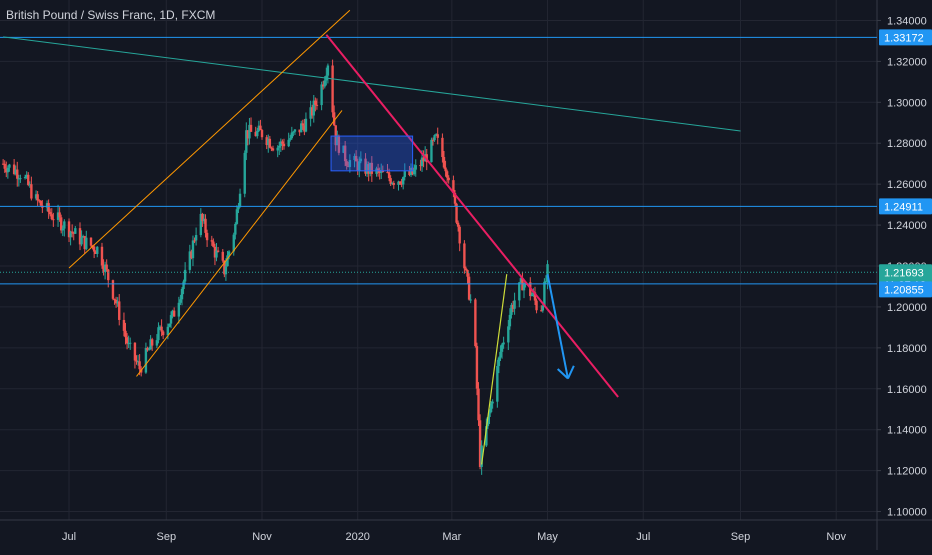 Image resolution: width=932 pixels, height=555 pixels. I want to click on y-tick-label: 1.34000, so click(907, 21).